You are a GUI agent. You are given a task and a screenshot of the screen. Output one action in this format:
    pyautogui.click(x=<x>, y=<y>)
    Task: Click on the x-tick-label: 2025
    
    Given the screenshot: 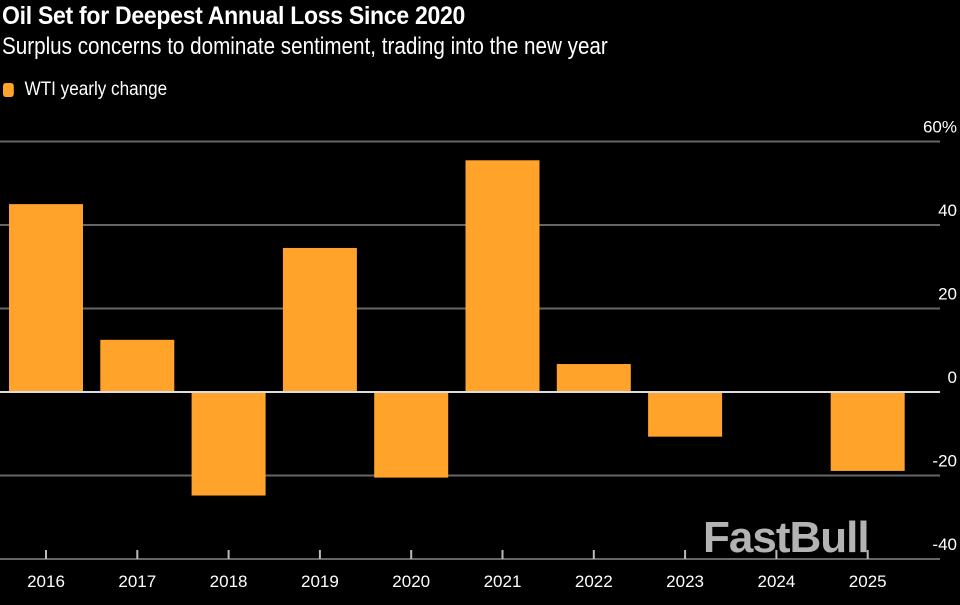 What is the action you would take?
    pyautogui.click(x=868, y=581)
    